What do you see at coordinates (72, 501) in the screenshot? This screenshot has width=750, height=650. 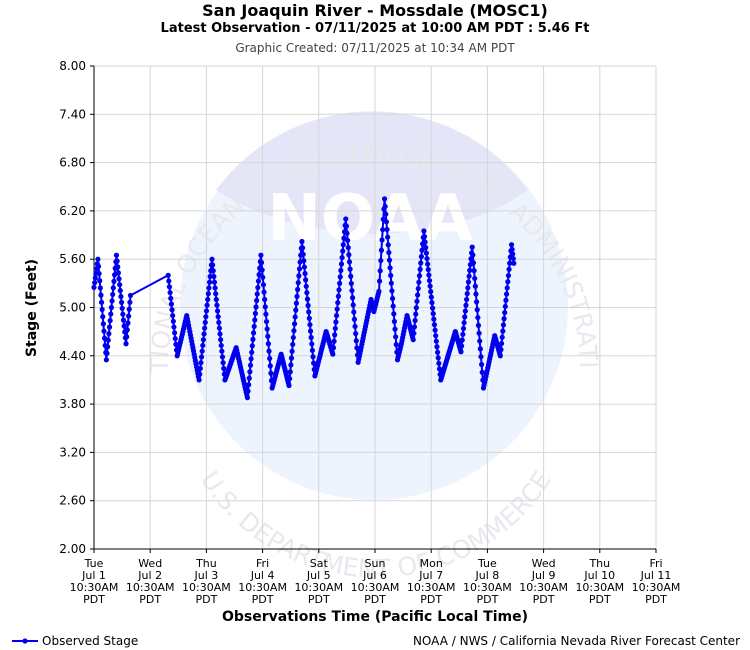 I see `y-tick-label: 2.60` at bounding box center [72, 501].